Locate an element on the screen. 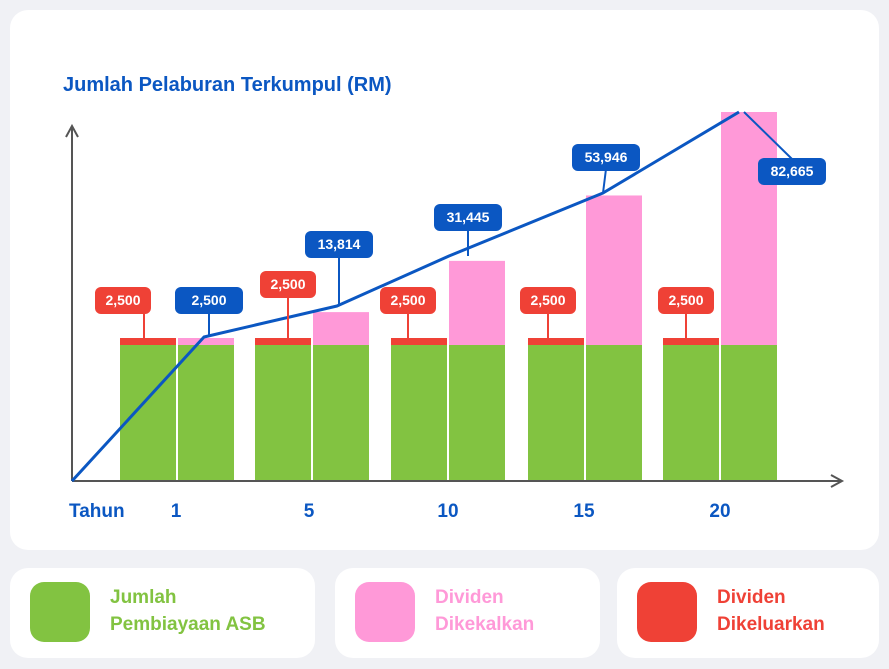 The width and height of the screenshot is (889, 669). legend-line2: Pembiayaan ASB is located at coordinates (188, 624).